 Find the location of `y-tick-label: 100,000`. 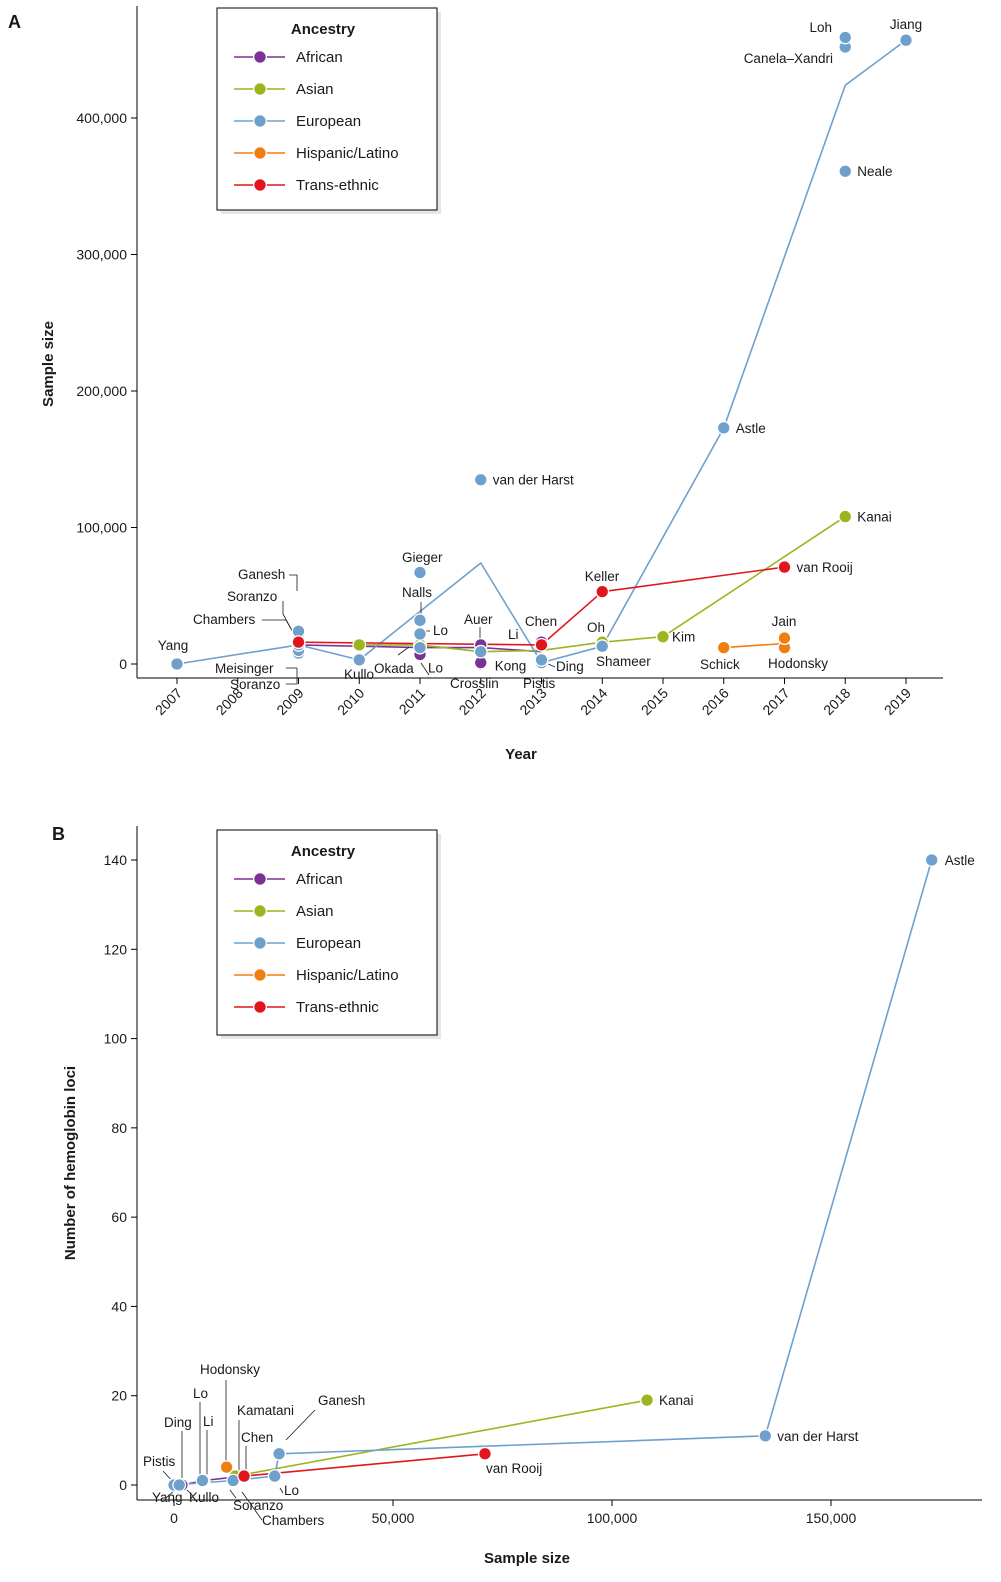

y-tick-label: 100,000 is located at coordinates (101, 528).